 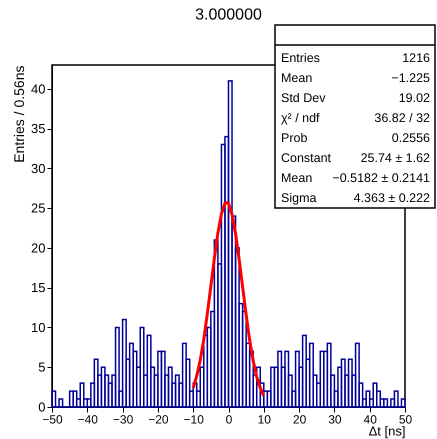 I want to click on x-tick-label: −30, so click(x=123, y=419).